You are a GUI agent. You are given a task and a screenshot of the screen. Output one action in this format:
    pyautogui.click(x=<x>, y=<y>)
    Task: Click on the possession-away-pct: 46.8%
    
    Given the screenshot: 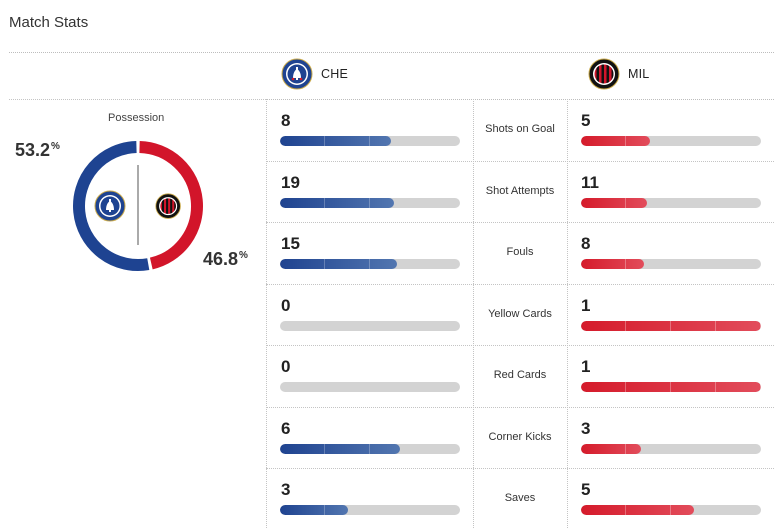 What is the action you would take?
    pyautogui.click(x=225, y=259)
    